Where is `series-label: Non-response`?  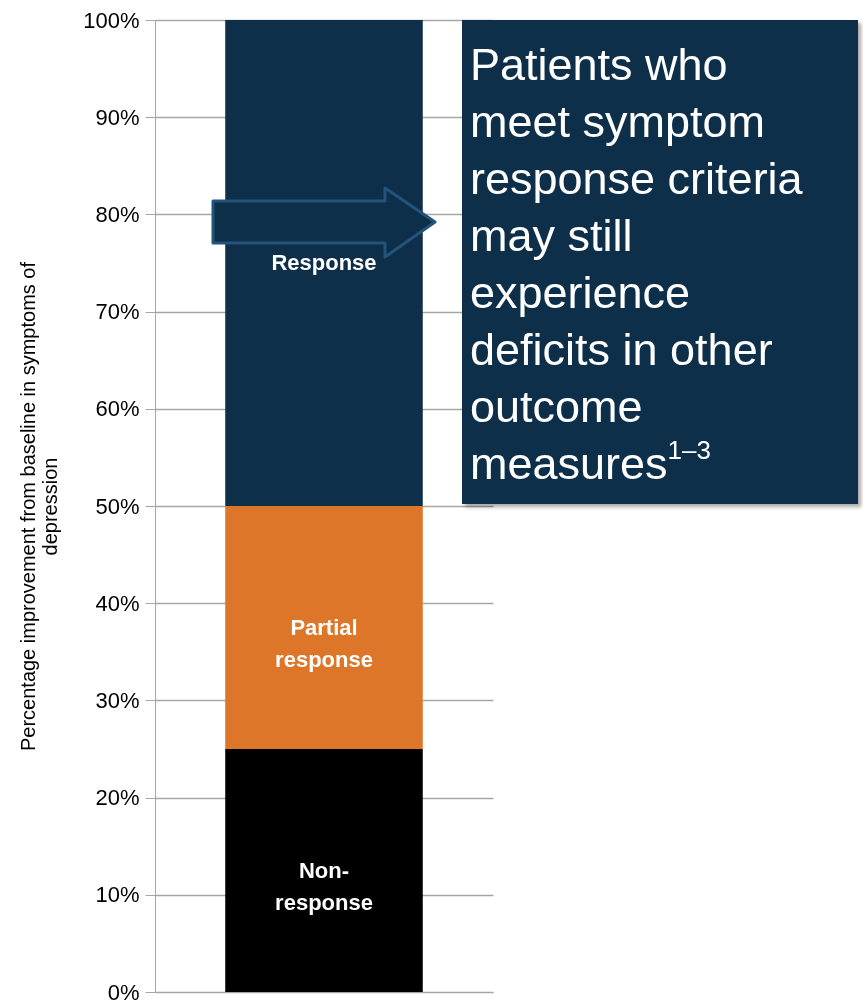 series-label: Non-response is located at coordinates (324, 886).